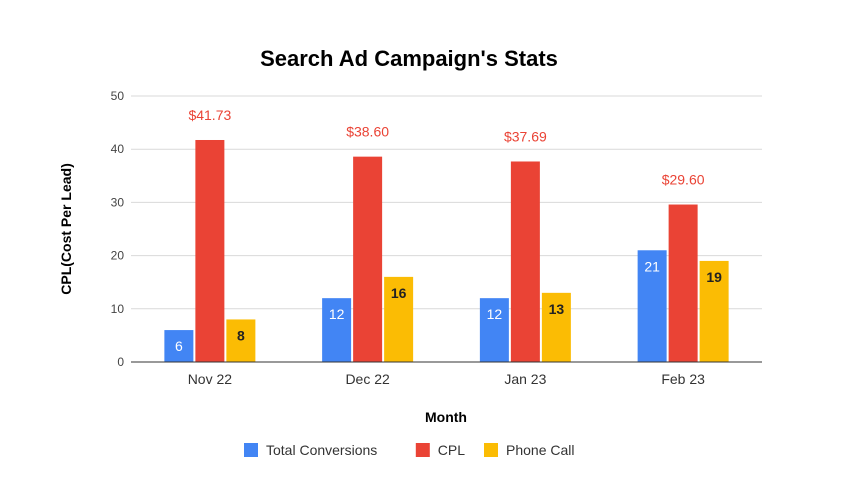 This screenshot has width=844, height=496. Describe the element at coordinates (118, 149) in the screenshot. I see `y-tick-label: 40` at that location.